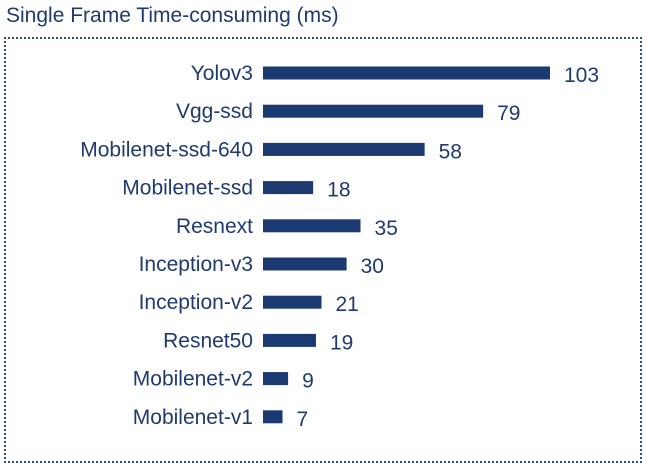 This screenshot has width=647, height=467. Describe the element at coordinates (372, 266) in the screenshot. I see `data-label: 30` at that location.